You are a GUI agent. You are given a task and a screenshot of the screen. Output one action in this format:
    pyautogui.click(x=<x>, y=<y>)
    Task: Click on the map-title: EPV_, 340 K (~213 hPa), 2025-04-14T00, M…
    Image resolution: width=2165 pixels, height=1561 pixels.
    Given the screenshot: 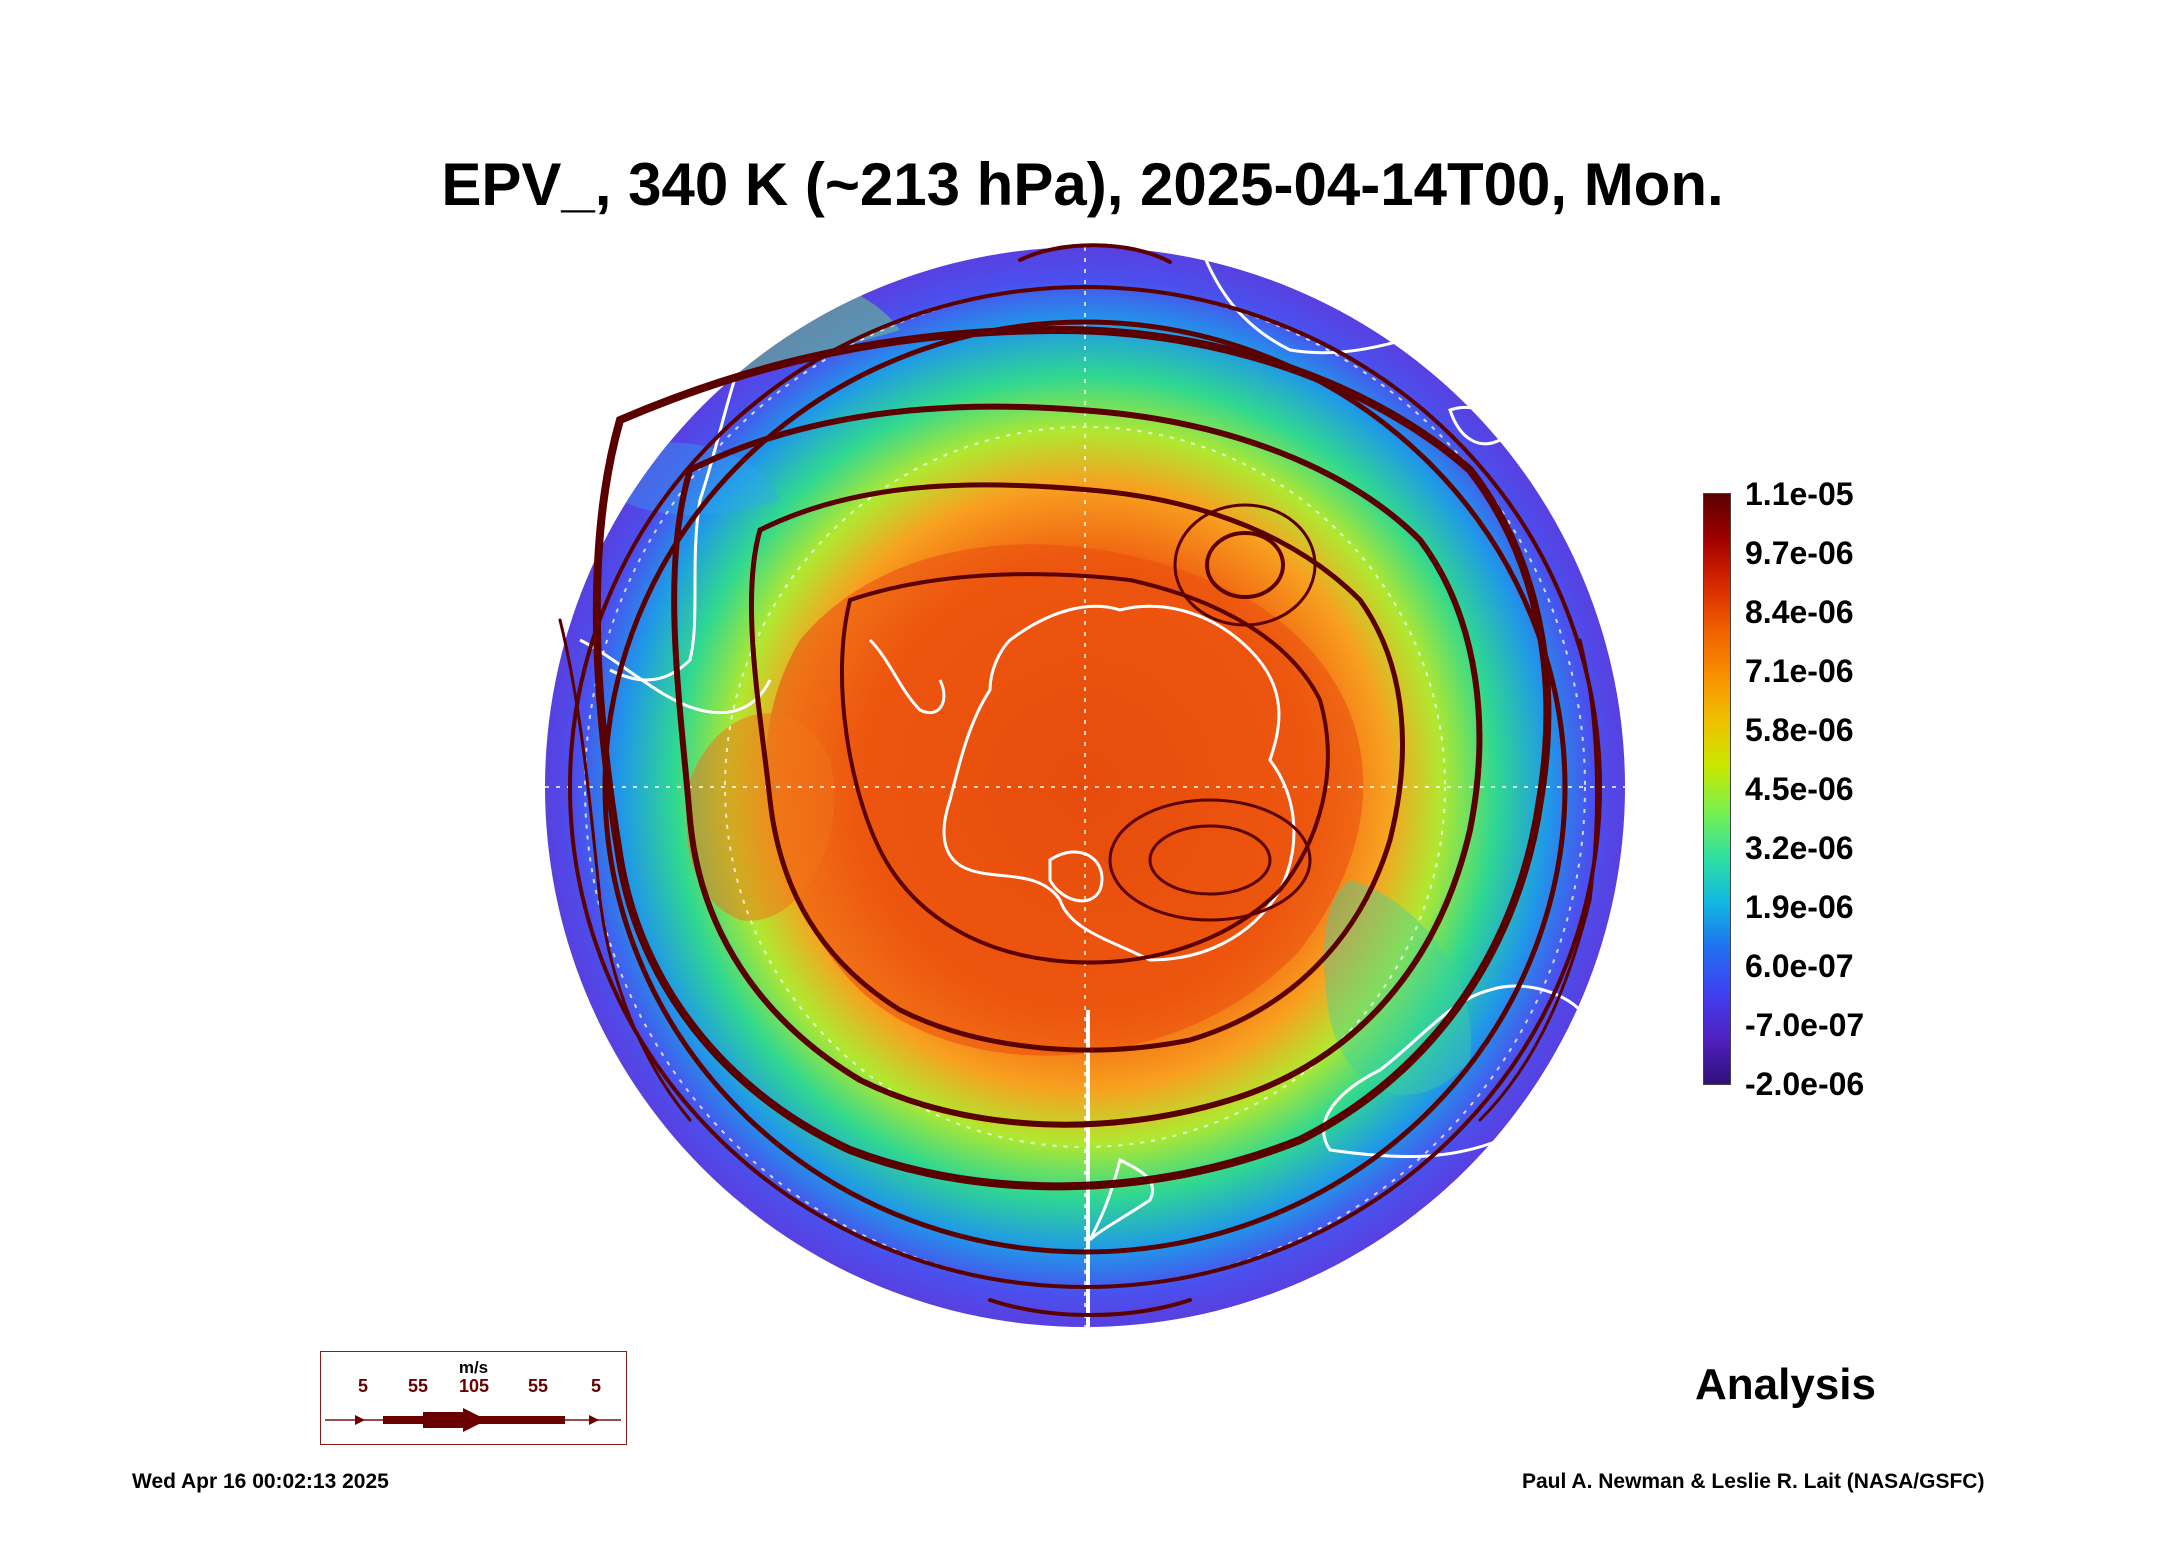 What is the action you would take?
    pyautogui.click(x=1082, y=184)
    